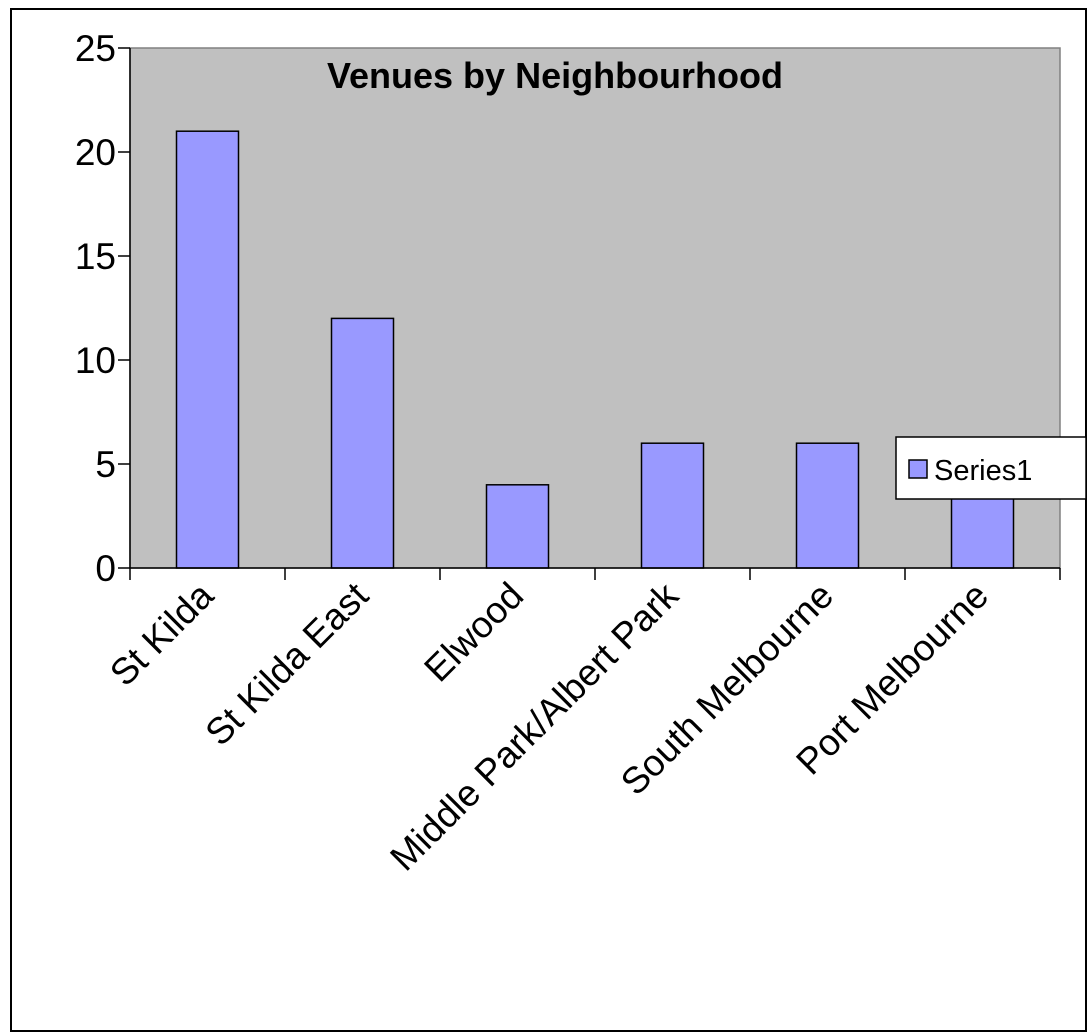  I want to click on bar-elwood, so click(517, 526).